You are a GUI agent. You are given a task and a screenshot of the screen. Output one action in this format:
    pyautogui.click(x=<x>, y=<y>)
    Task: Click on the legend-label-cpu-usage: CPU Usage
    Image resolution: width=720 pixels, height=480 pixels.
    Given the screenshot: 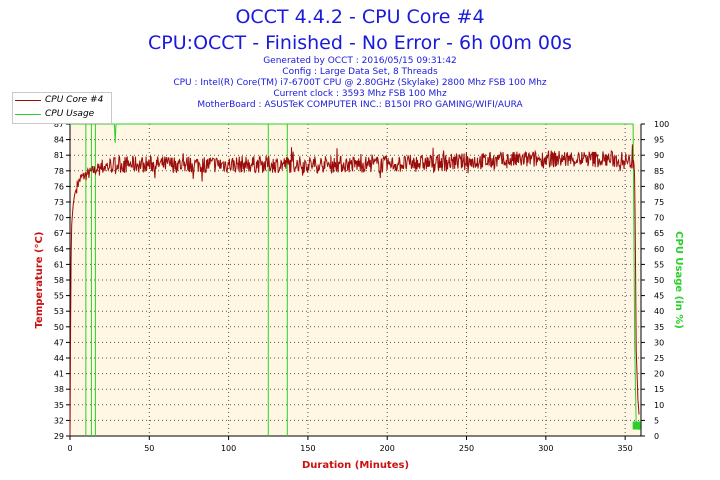 What is the action you would take?
    pyautogui.click(x=70, y=114)
    